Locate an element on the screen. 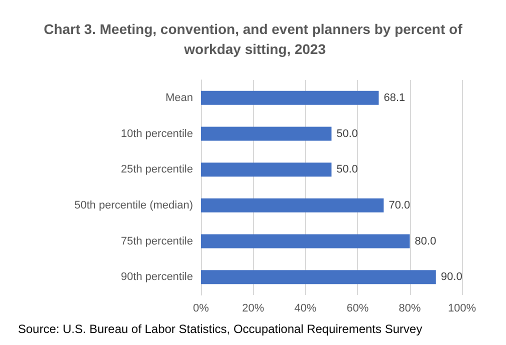 Image resolution: width=506 pixels, height=345 pixels. source-note: Source: U.S. Bureau of Labor Statistics, Occupational Requirements Survey is located at coordinates (220, 329).